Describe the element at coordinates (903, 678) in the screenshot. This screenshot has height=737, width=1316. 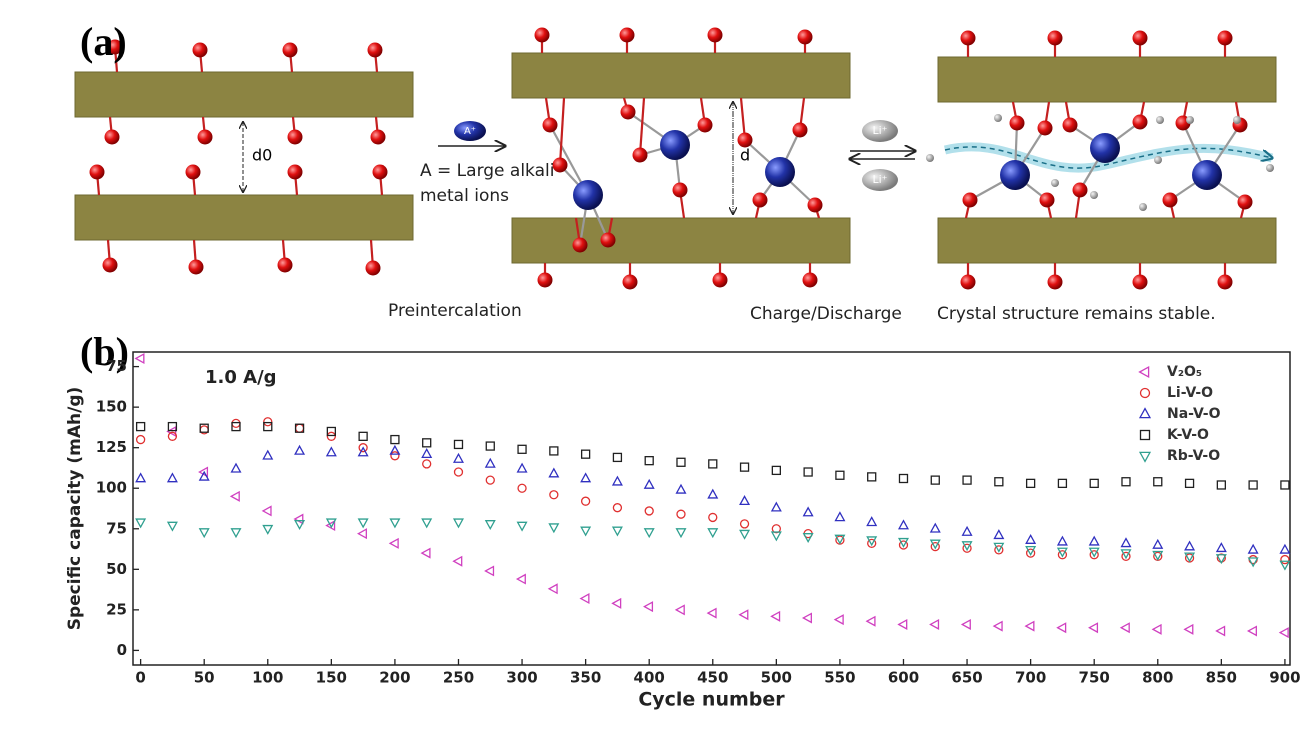
I see `x-tick-label: 600` at that location.